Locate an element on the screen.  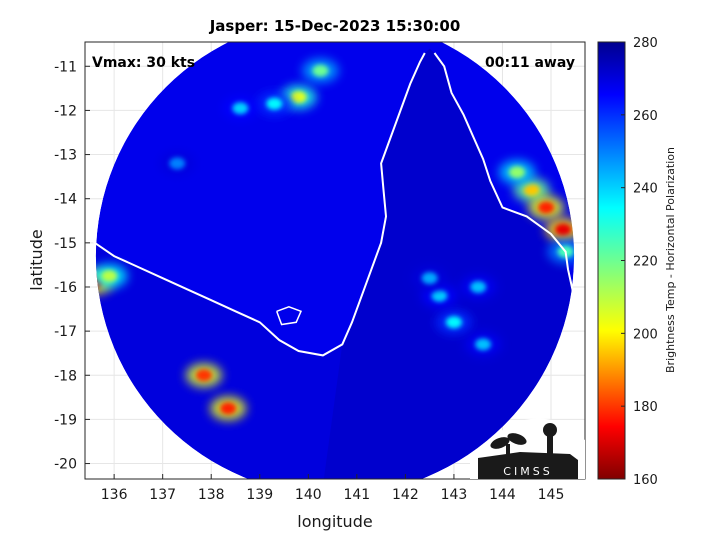
x-axis-ticks: 136 137 138 139 140 141 142 143 144 145 is located at coordinates (333, 488).